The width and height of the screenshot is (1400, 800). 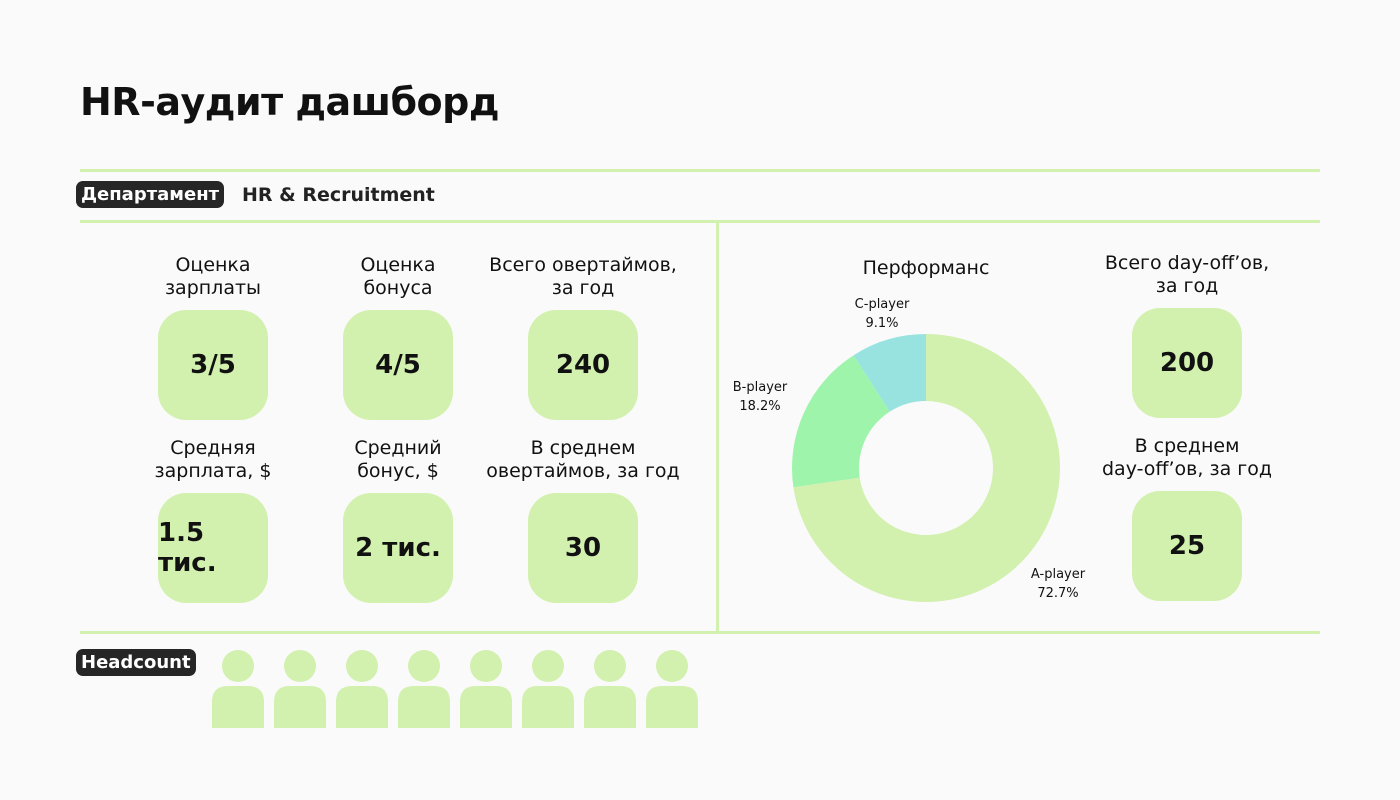 What do you see at coordinates (398, 548) in the screenshot?
I see `metric-card: 2 тис.` at bounding box center [398, 548].